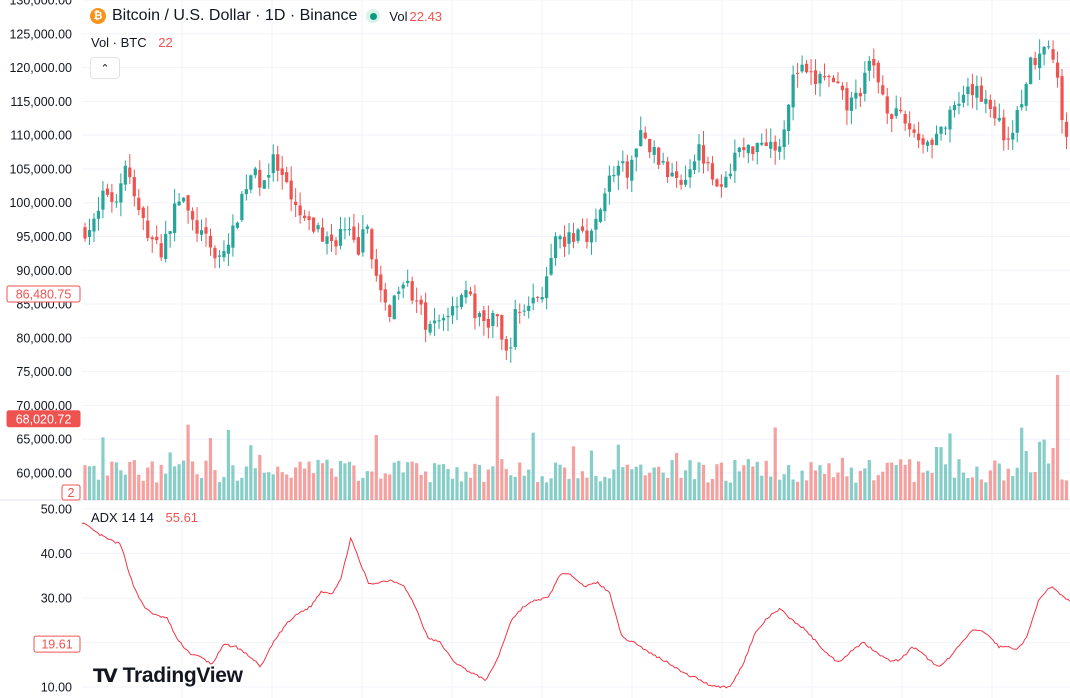 This screenshot has height=698, width=1070. I want to click on current-price-tag: 68,020.72, so click(43, 419).